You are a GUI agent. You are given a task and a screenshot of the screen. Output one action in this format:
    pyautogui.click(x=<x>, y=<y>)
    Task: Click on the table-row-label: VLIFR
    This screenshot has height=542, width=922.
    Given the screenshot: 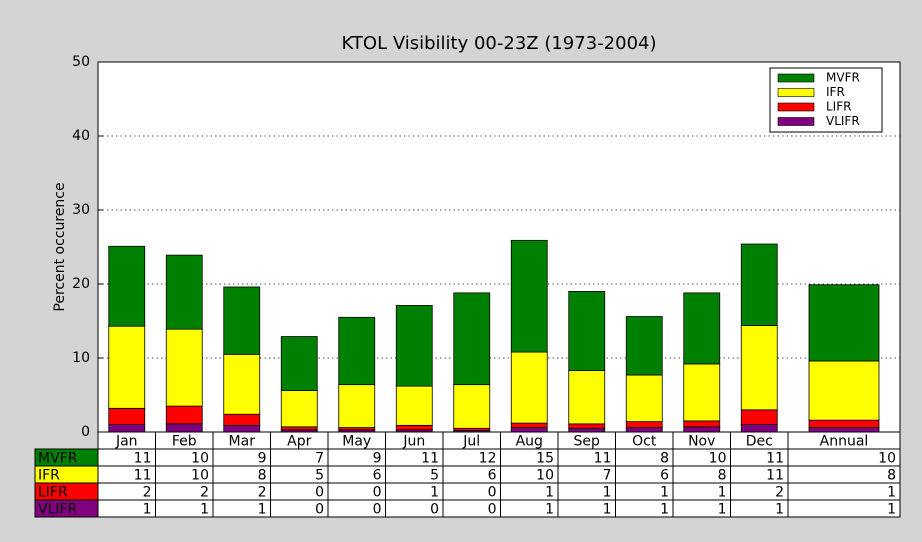 What is the action you would take?
    pyautogui.click(x=58, y=510)
    